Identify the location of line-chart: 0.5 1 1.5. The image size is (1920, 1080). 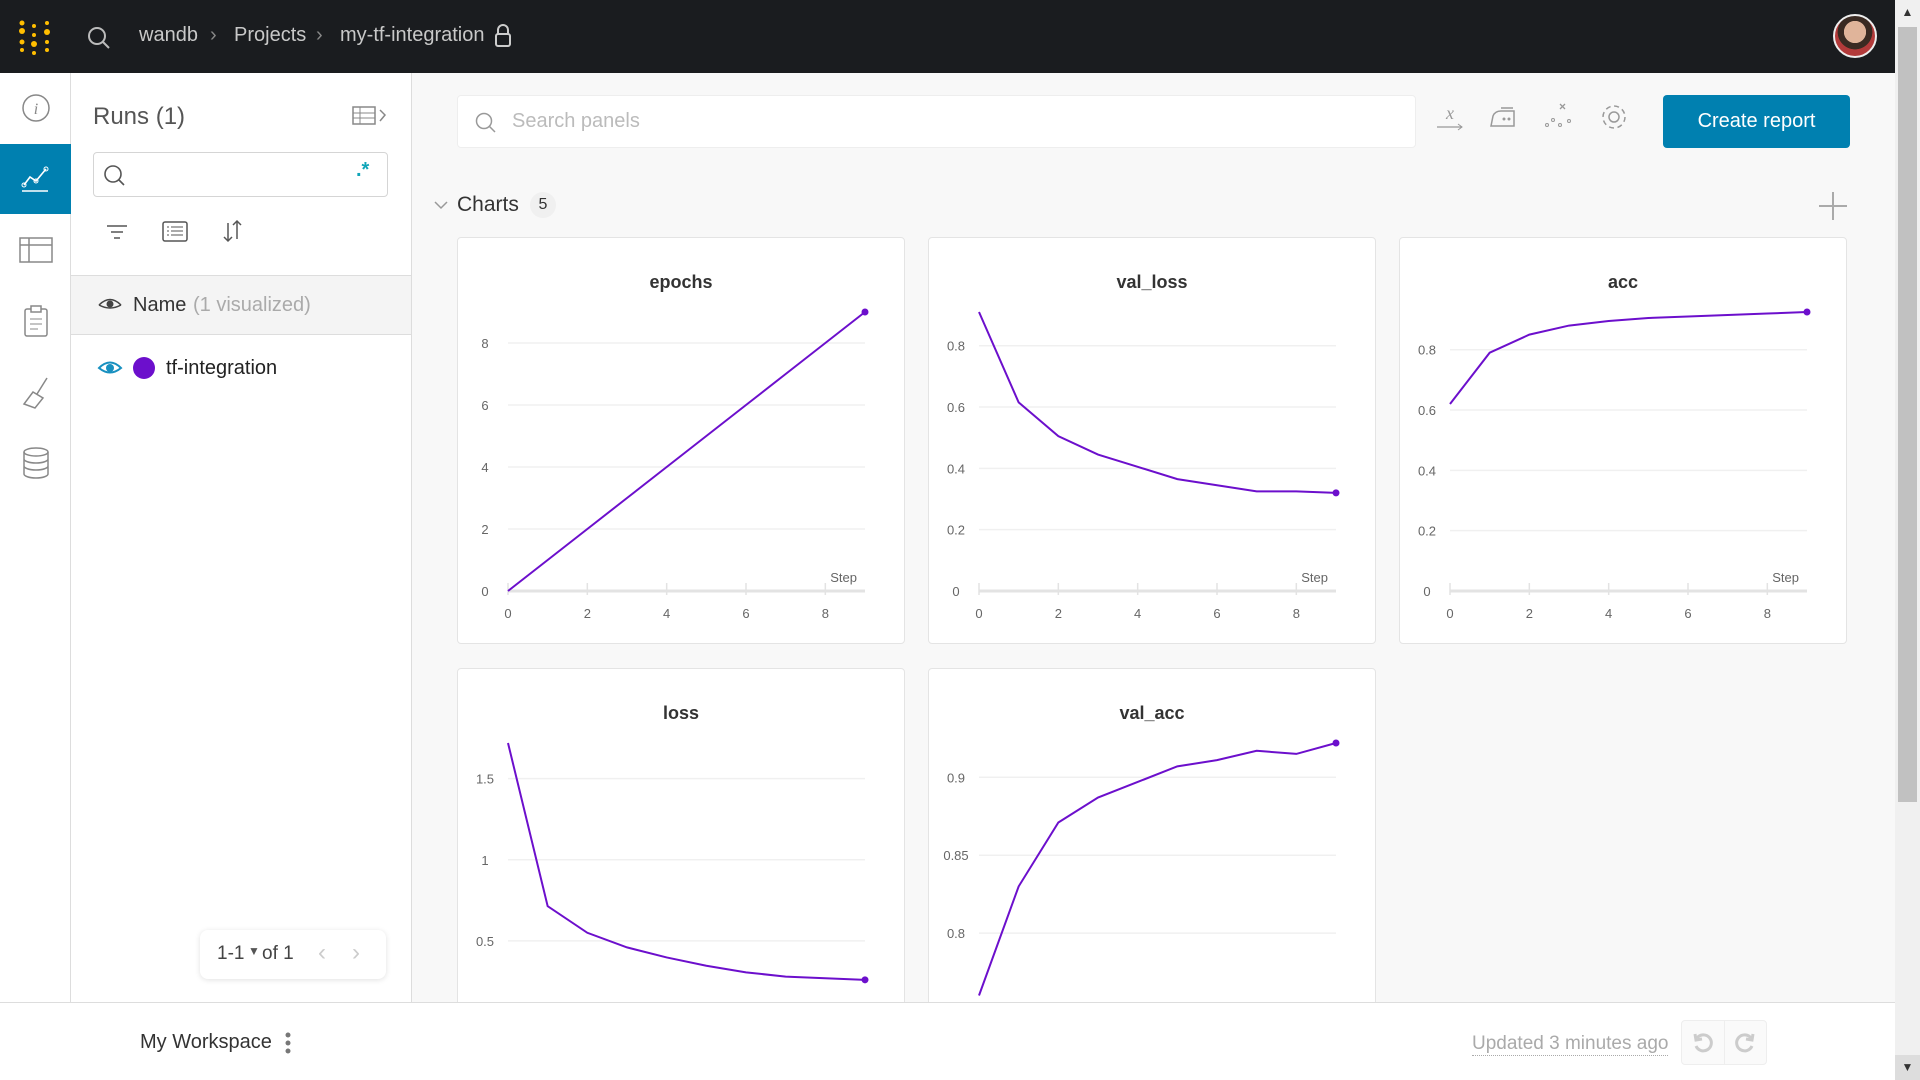
(672, 863).